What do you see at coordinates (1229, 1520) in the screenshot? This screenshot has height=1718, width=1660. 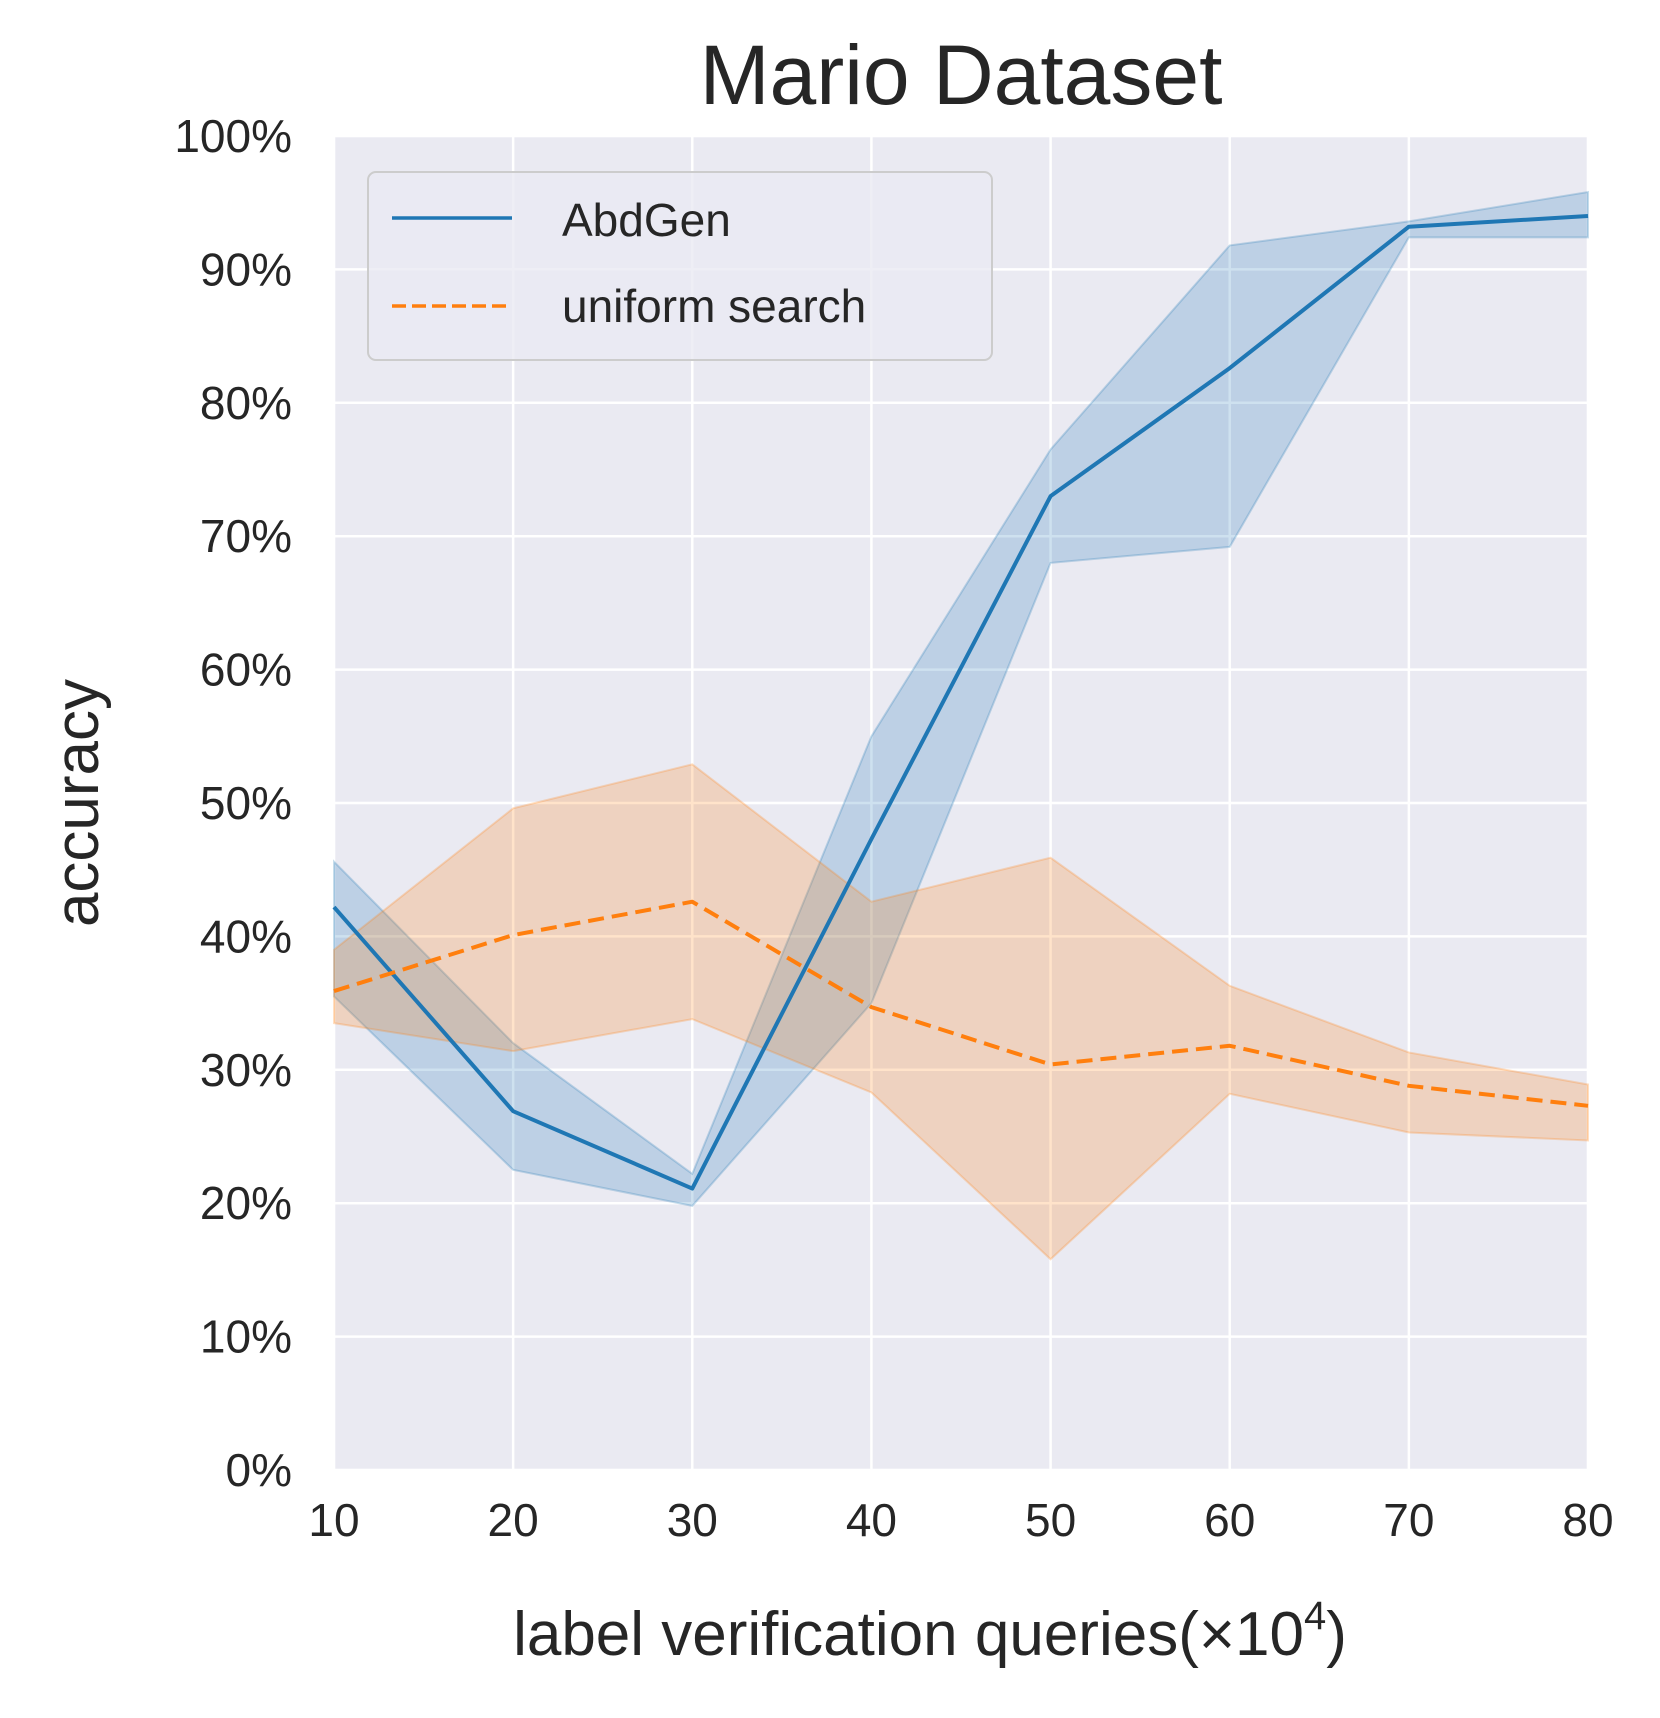 I see `x-tick-label: 60` at bounding box center [1229, 1520].